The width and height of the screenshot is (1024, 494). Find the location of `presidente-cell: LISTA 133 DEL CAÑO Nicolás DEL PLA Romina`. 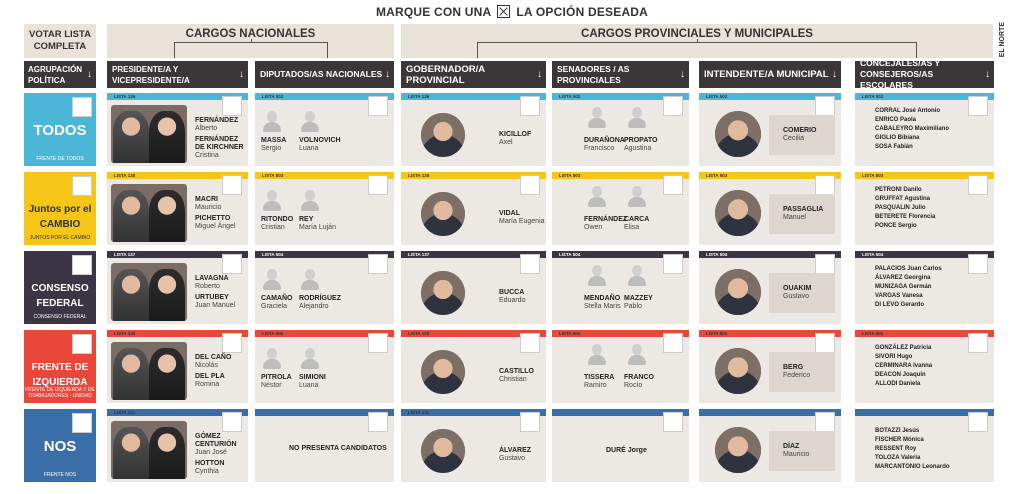

presidente-cell: LISTA 133 DEL CAÑO Nicolás DEL PLA Romina is located at coordinates (177, 366).